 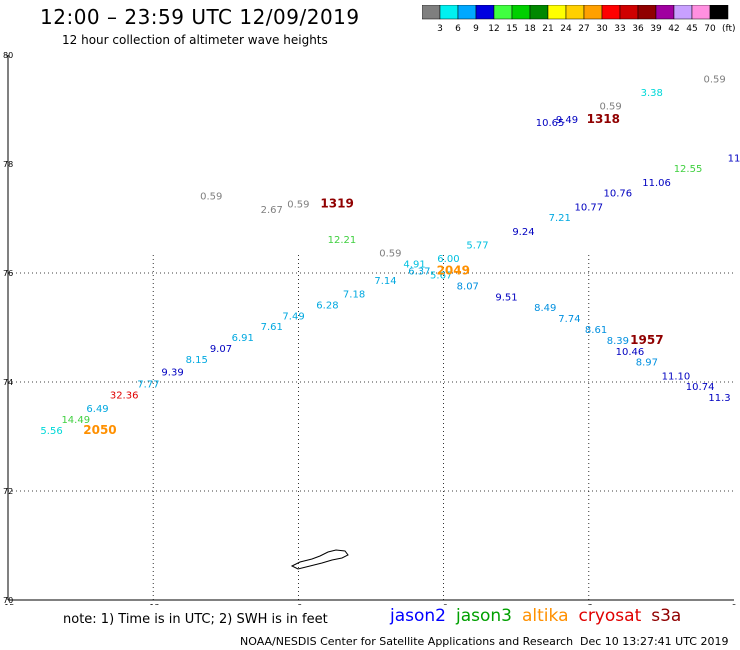 What do you see at coordinates (221, 349) in the screenshot?
I see `wave-height-label: 9.07` at bounding box center [221, 349].